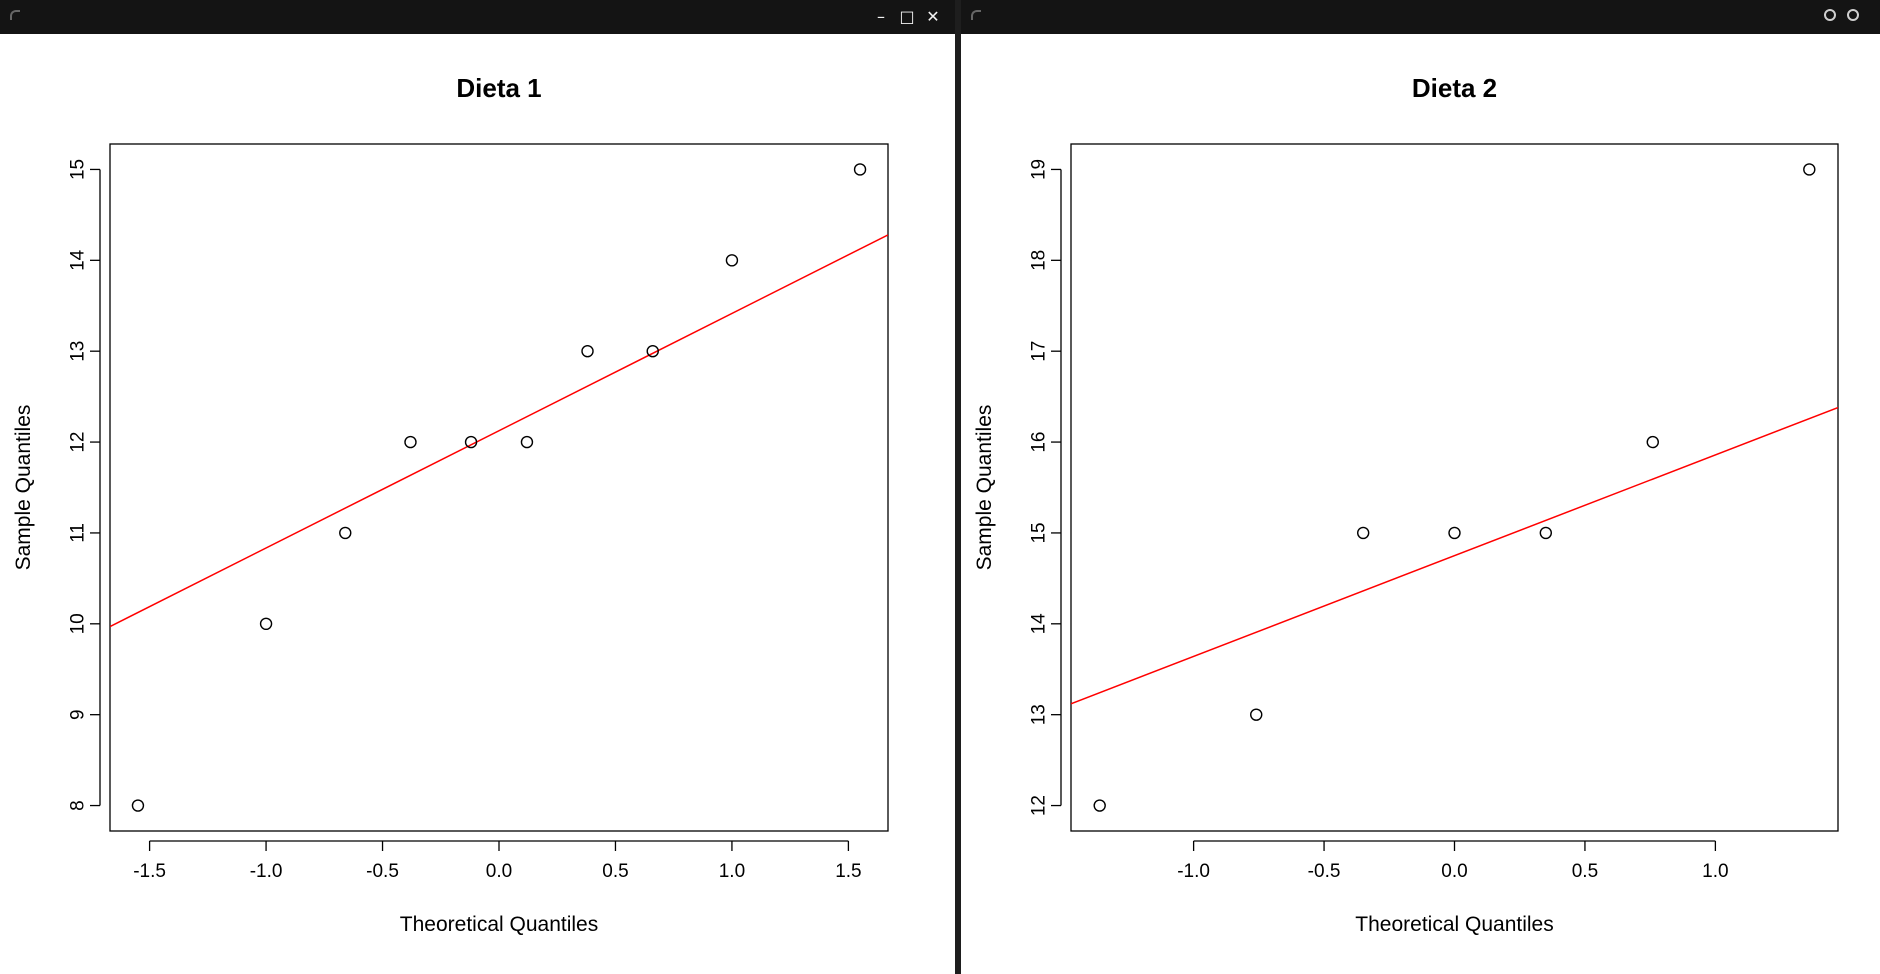  Describe the element at coordinates (1420, 17) in the screenshot. I see `window-titlebar` at that location.